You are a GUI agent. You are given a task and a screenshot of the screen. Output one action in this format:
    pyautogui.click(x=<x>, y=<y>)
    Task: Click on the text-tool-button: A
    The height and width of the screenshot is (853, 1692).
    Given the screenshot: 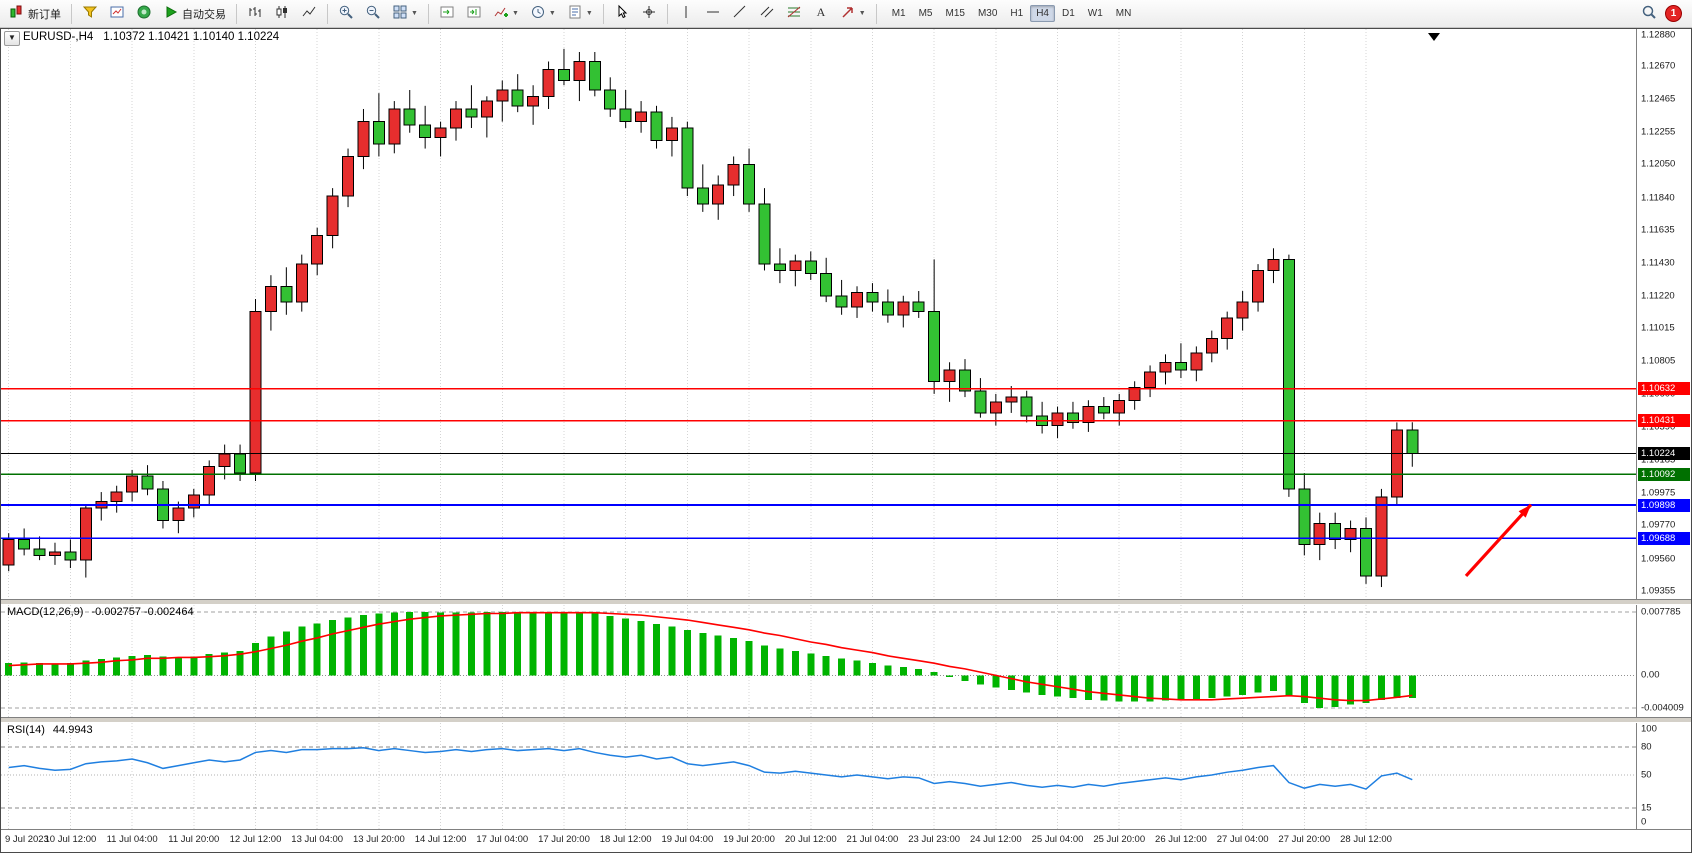 What is the action you would take?
    pyautogui.click(x=821, y=14)
    